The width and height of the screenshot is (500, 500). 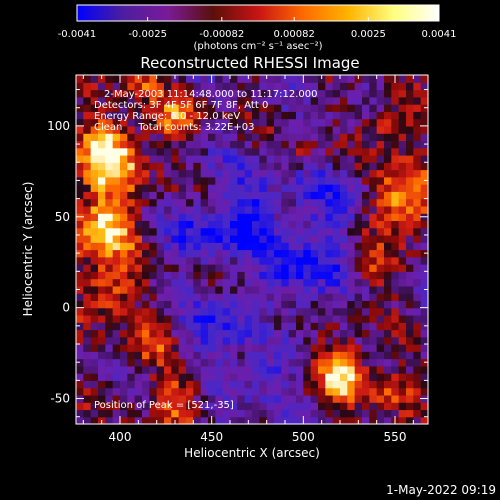 I want to click on y-tick-label: 0, so click(x=66, y=308).